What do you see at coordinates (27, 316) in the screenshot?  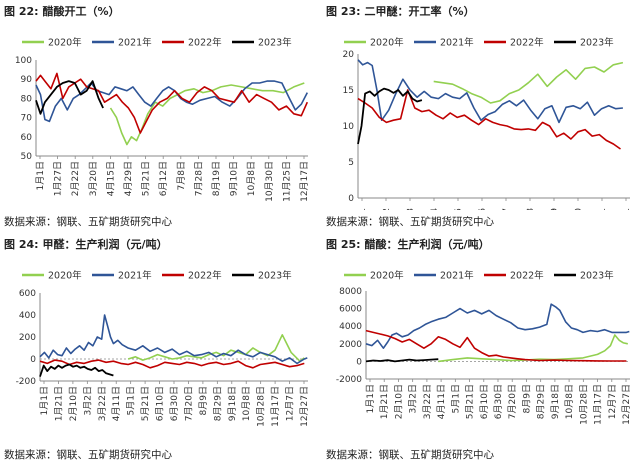 I see `y-tick-label: 400` at bounding box center [27, 316].